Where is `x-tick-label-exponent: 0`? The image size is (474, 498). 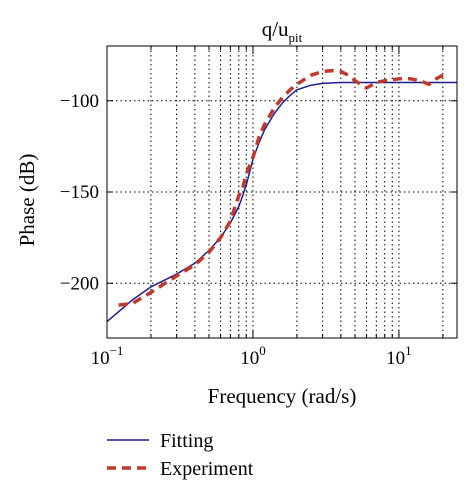
x-tick-label-exponent: 0 is located at coordinates (262, 350).